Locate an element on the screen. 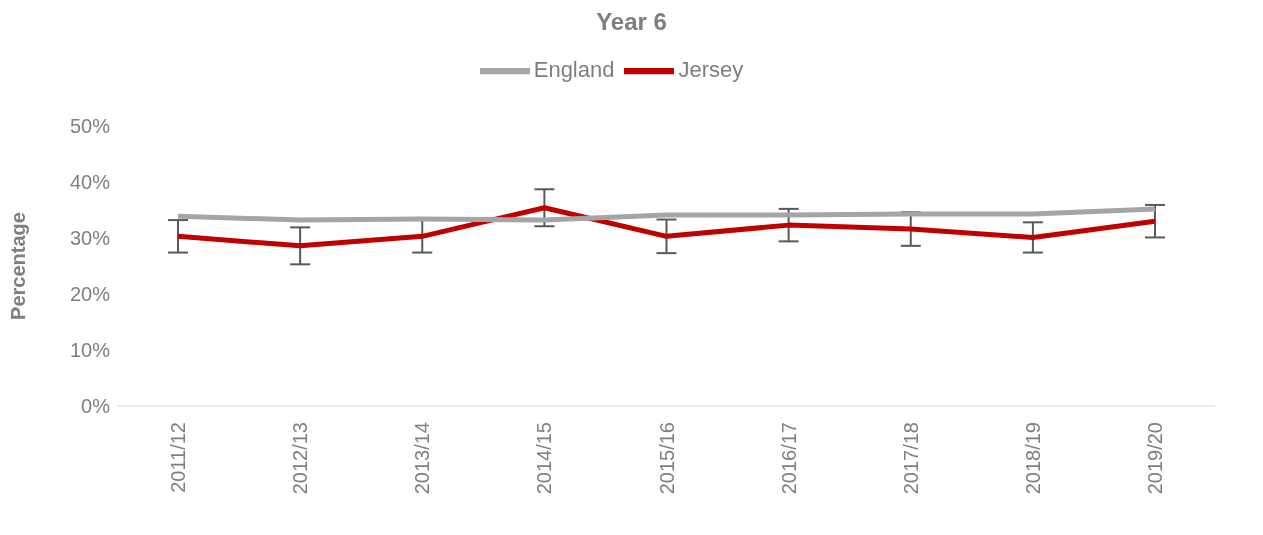  y-tick-label: 20% is located at coordinates (90, 294).